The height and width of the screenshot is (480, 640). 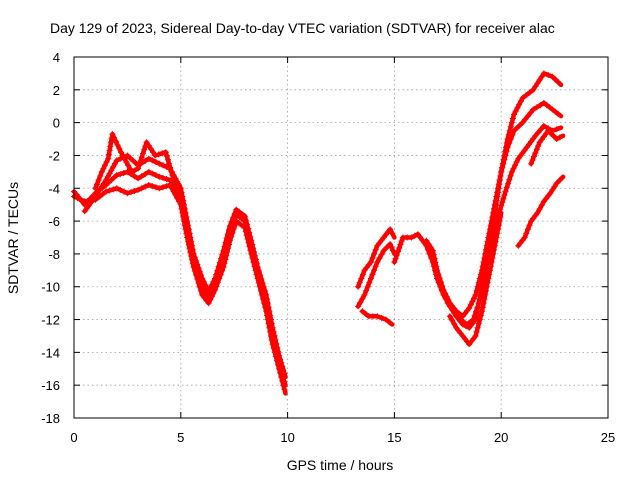 What do you see at coordinates (340, 465) in the screenshot?
I see `x-axis-title: GPS time / hours` at bounding box center [340, 465].